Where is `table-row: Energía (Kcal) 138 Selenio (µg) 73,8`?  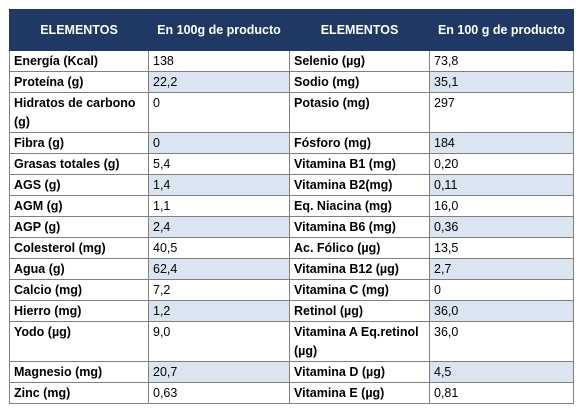 table-row: Energía (Kcal) 138 Selenio (µg) 73,8 is located at coordinates (291, 61).